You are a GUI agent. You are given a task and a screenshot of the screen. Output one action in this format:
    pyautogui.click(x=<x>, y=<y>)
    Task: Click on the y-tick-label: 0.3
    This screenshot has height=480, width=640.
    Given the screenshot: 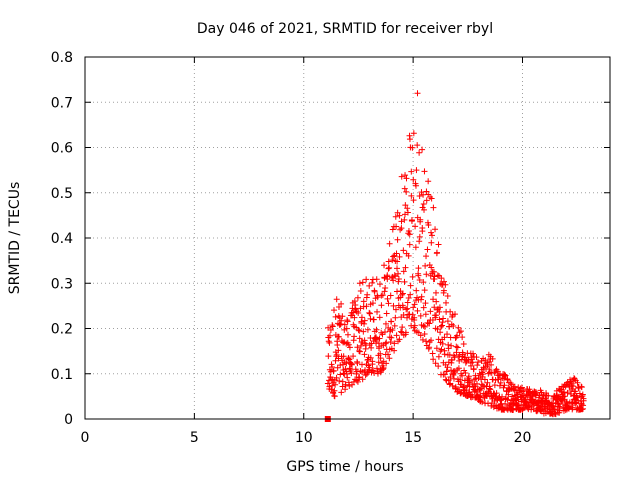 What is the action you would take?
    pyautogui.click(x=62, y=284)
    